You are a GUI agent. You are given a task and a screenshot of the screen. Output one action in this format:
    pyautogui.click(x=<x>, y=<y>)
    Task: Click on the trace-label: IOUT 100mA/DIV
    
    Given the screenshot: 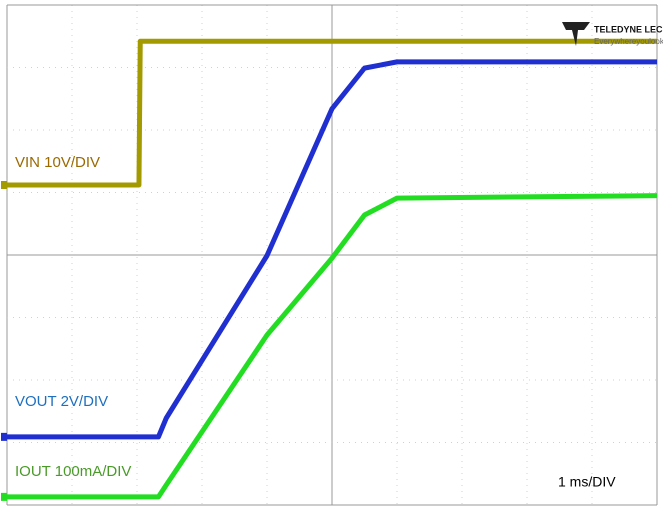 What is the action you would take?
    pyautogui.click(x=73, y=471)
    